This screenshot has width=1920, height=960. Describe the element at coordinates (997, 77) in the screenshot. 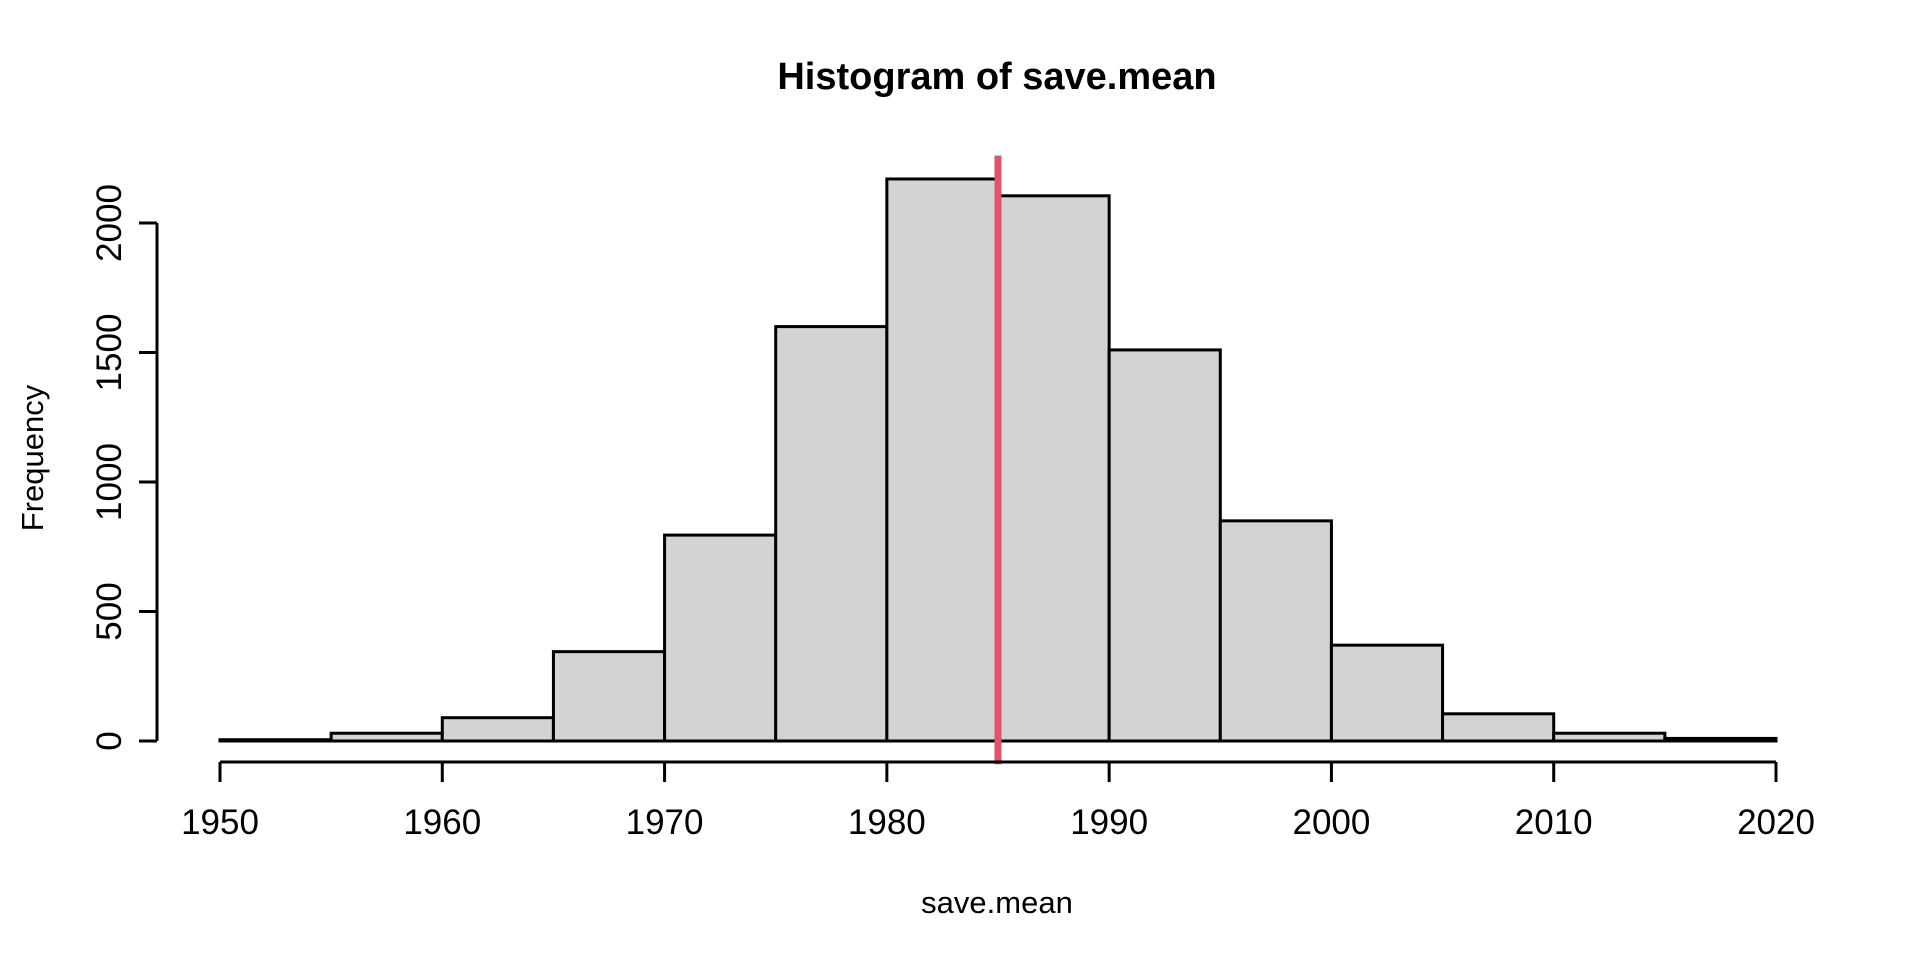

I see `chart-title: Histogram of save.mean` at that location.